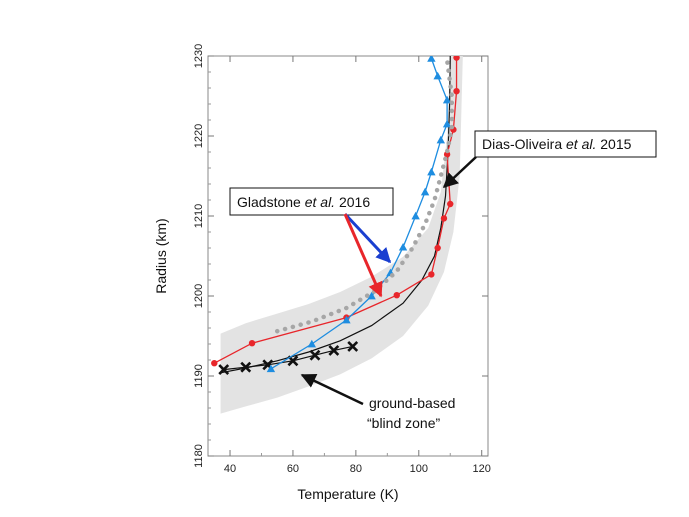 Image resolution: width=689 pixels, height=517 pixels. I want to click on gladstone-blue-arrow, so click(367, 238).